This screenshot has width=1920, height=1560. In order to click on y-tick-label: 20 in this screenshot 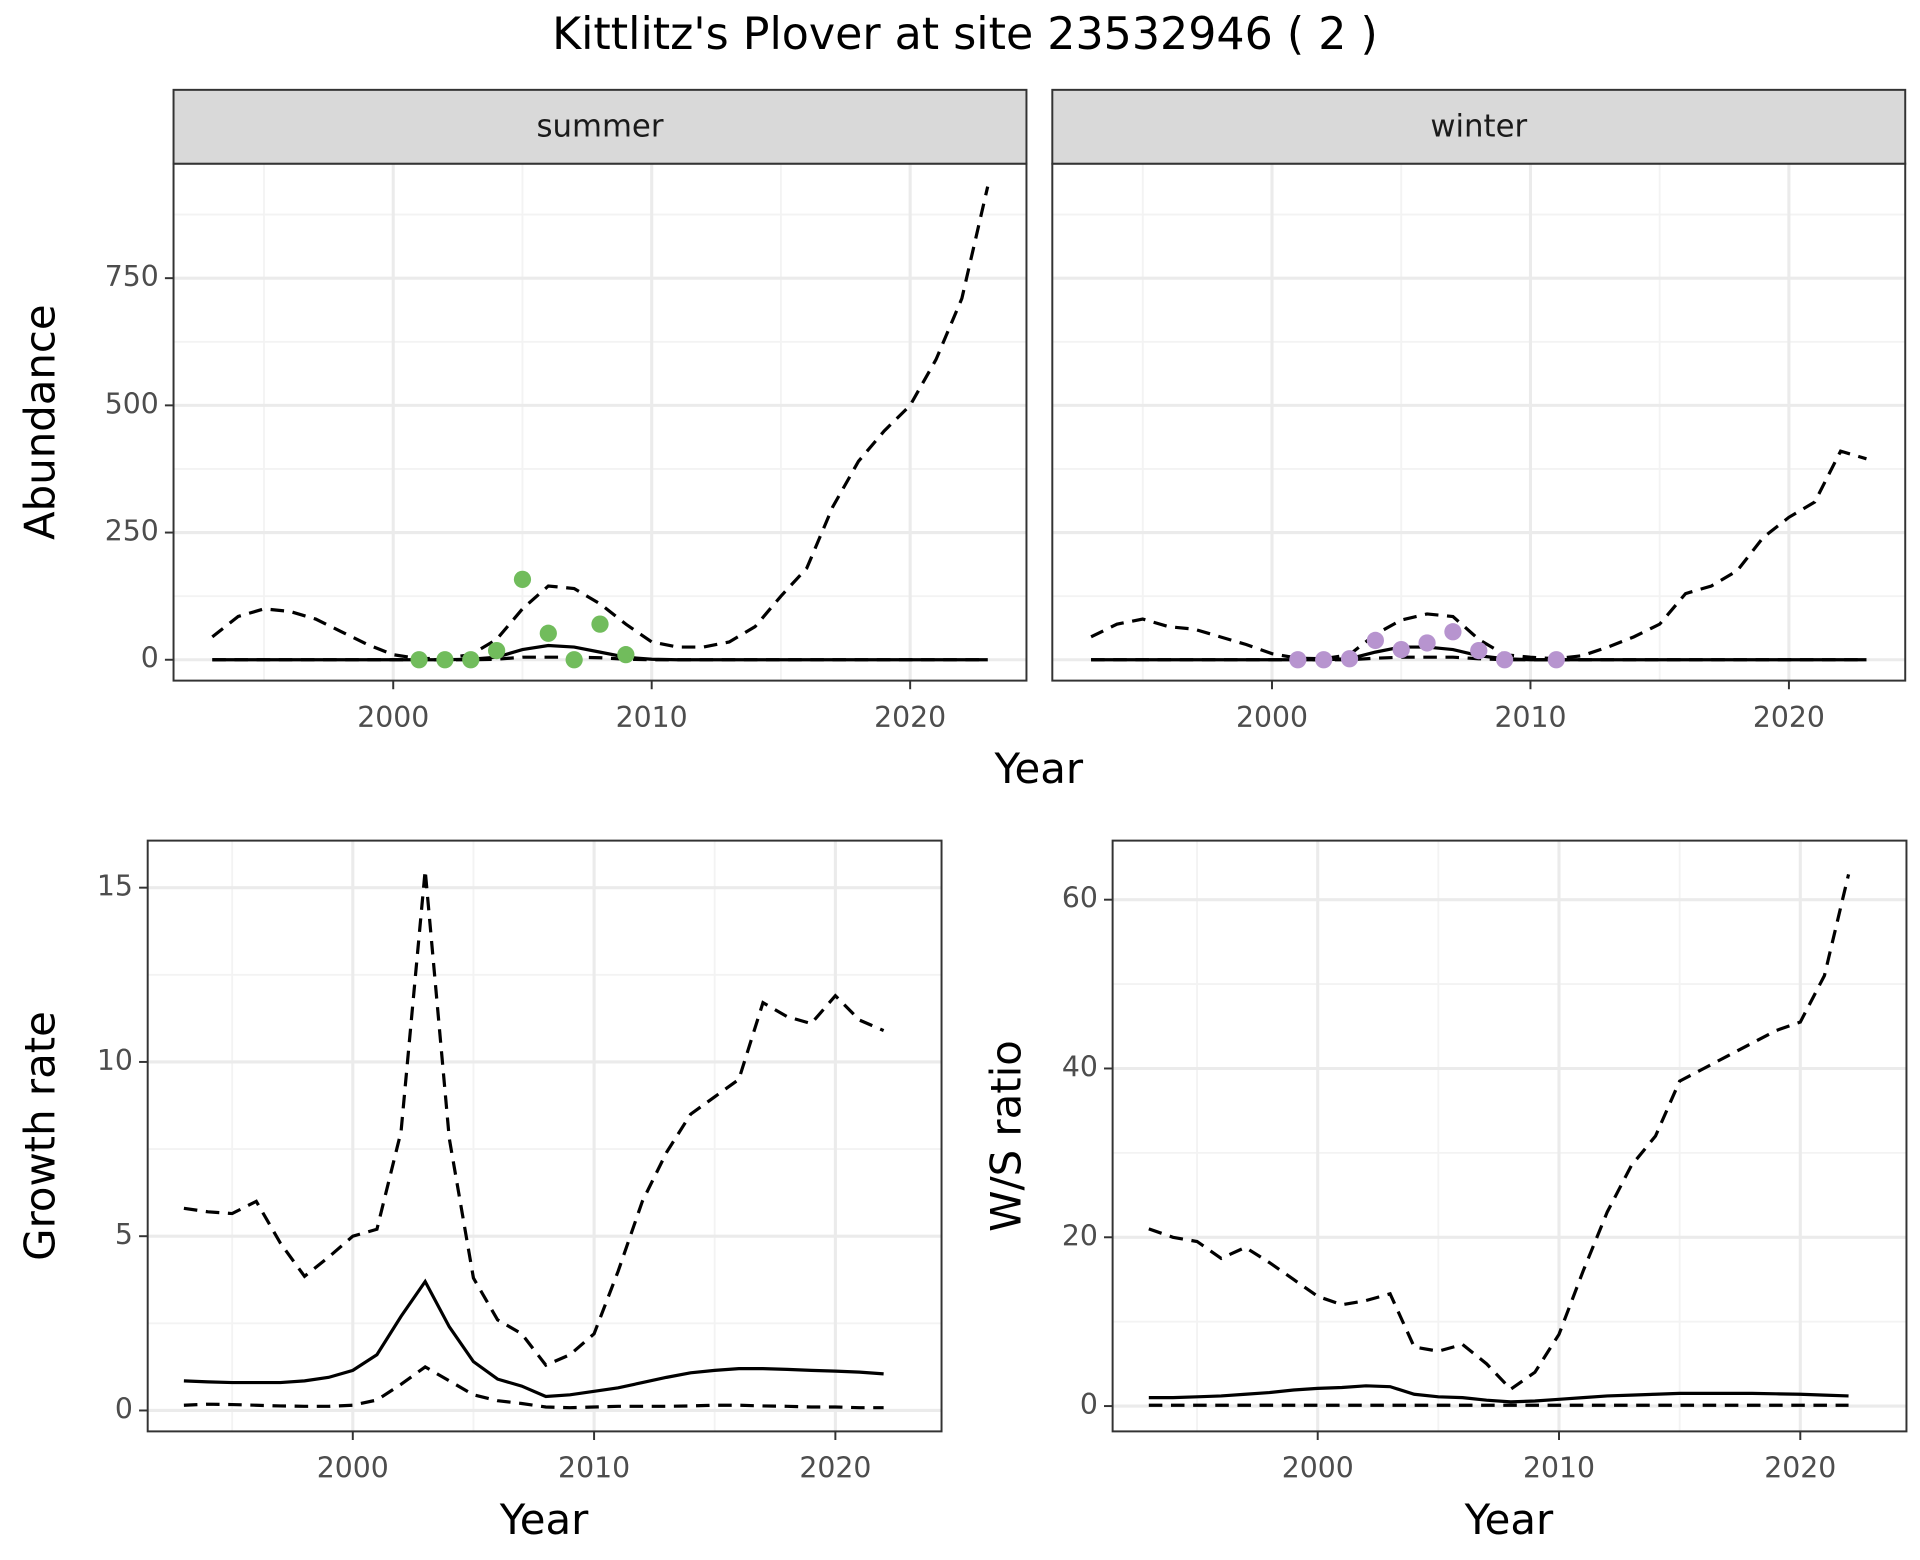, I will do `click(1080, 1235)`.